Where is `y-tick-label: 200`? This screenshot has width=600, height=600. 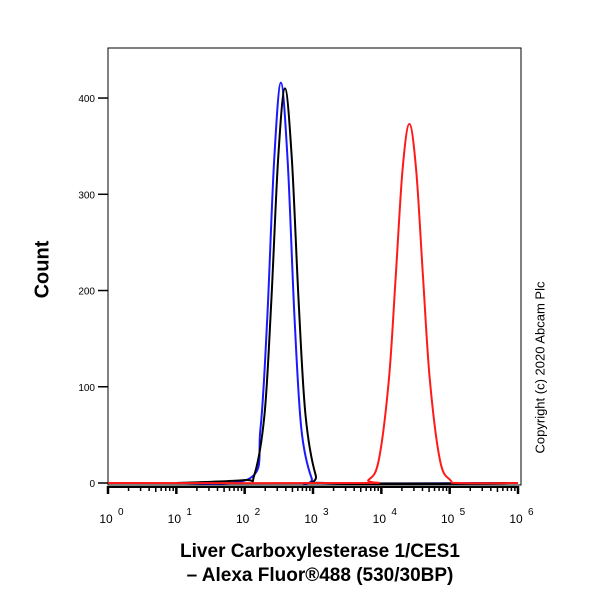
y-tick-label: 200 is located at coordinates (86, 292).